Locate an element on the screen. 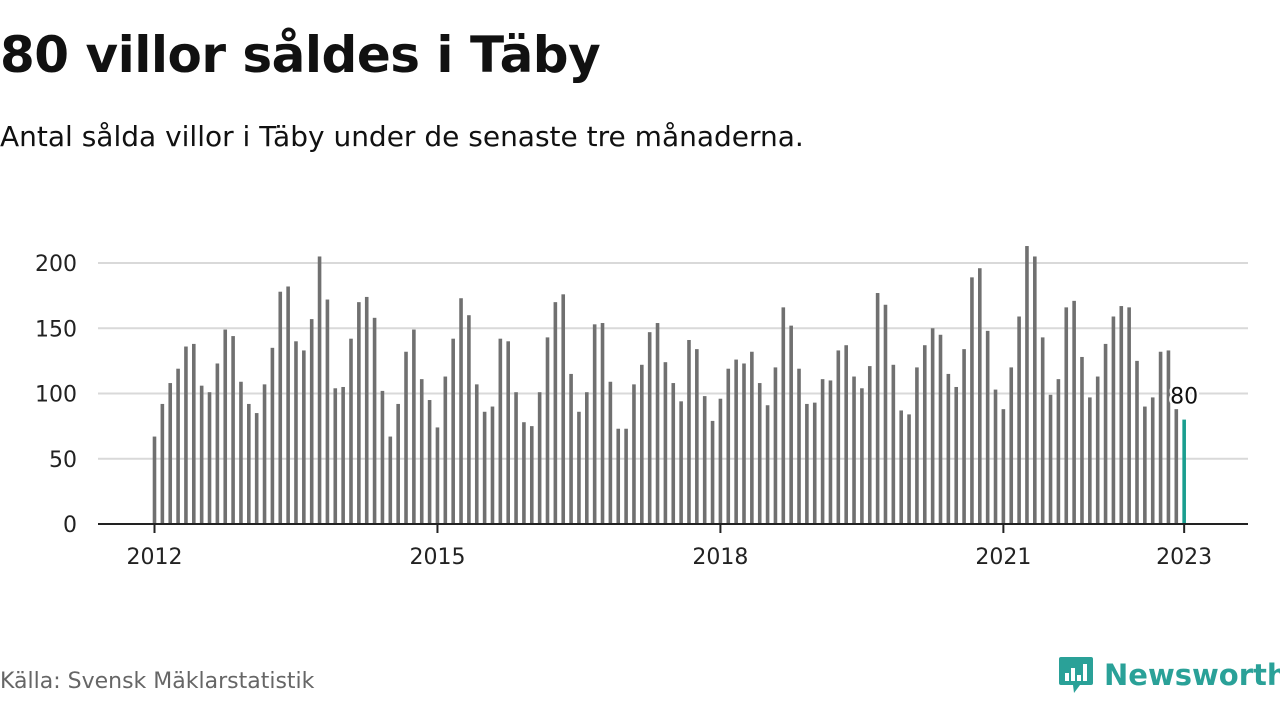 Image resolution: width=1280 pixels, height=720 pixels. y-tick-label: 150 is located at coordinates (56, 329).